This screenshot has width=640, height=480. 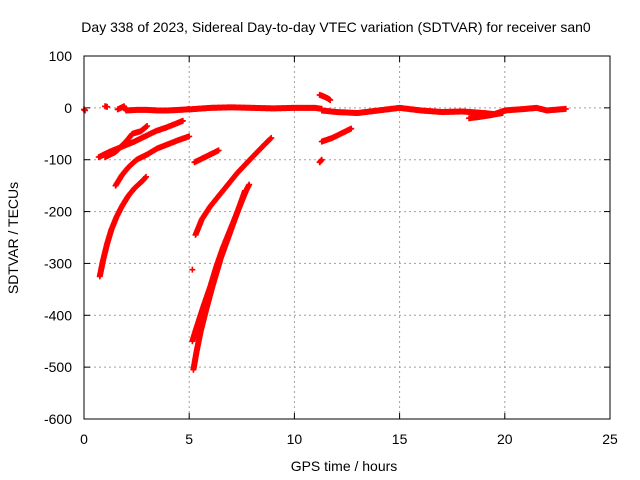 I want to click on y-axis-label: SDTVAR / TECUs, so click(x=13, y=238).